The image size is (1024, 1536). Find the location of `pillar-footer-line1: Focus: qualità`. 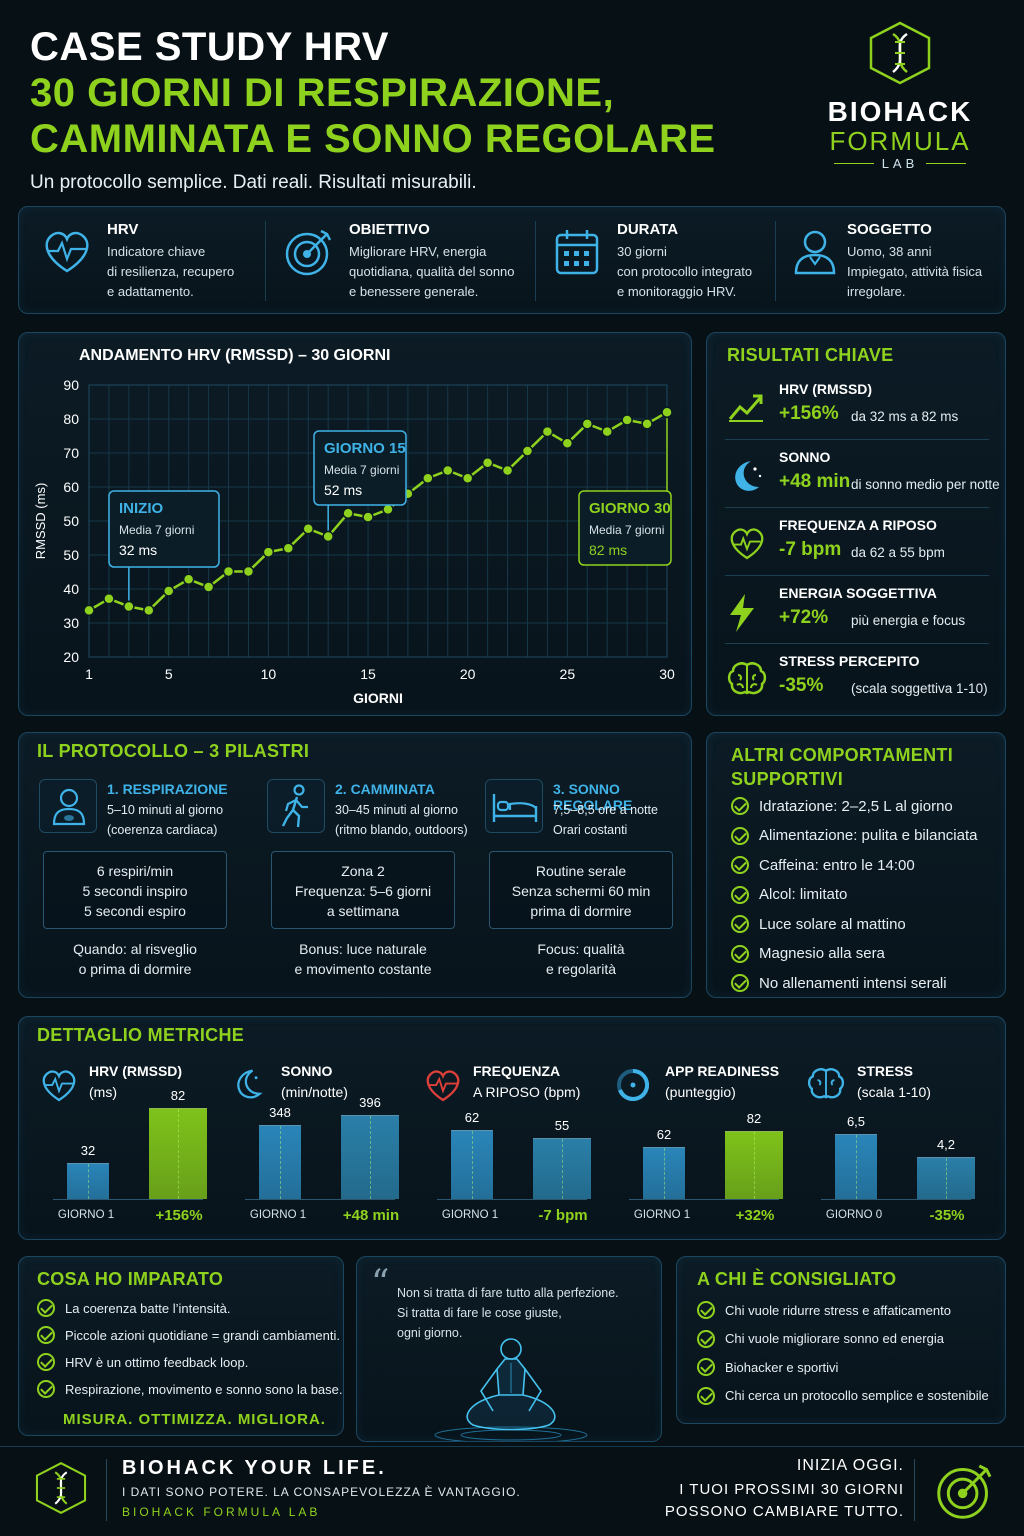

pillar-footer-line1: Focus: qualità is located at coordinates (581, 949).